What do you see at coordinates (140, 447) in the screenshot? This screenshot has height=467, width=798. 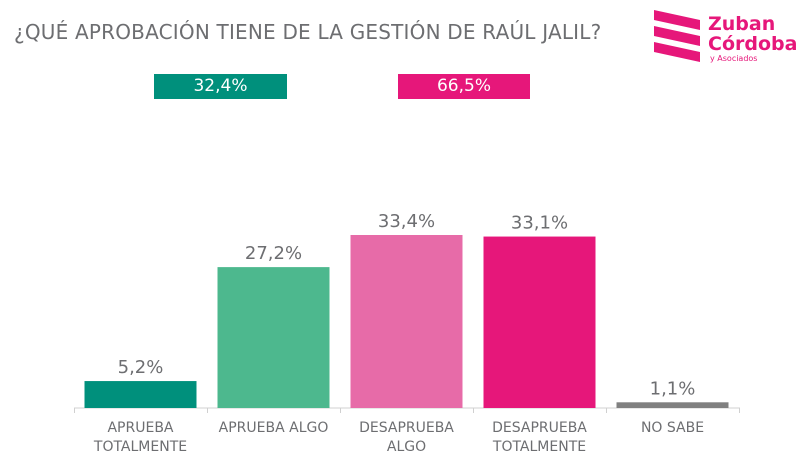 I see `category-label-0-1: TOTALMENTE` at bounding box center [140, 447].